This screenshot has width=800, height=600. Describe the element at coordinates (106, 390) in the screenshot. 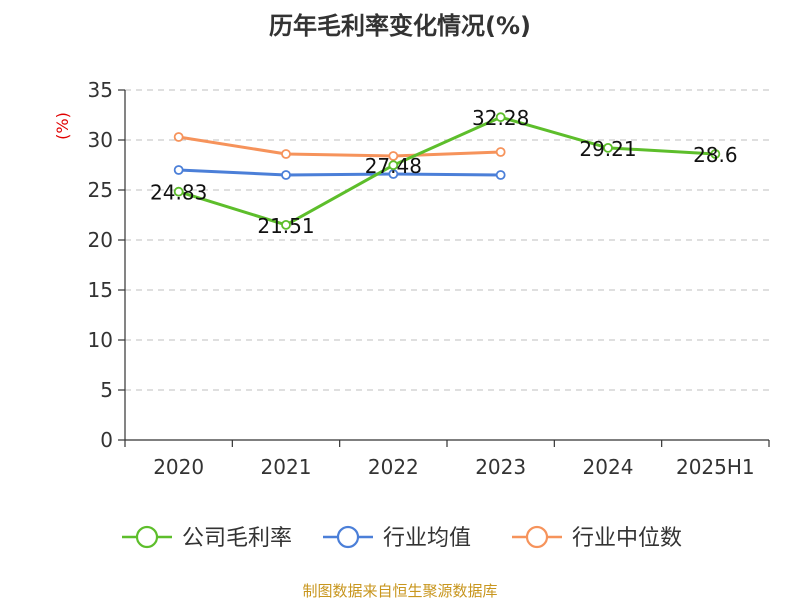

I see `y-tick-label: 5` at that location.